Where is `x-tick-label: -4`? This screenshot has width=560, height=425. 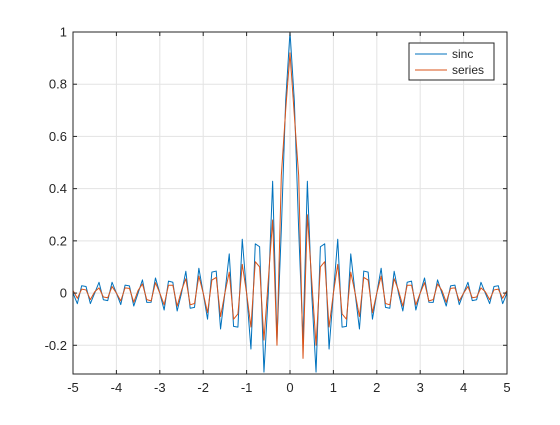
x-tick-label: -4 is located at coordinates (117, 387).